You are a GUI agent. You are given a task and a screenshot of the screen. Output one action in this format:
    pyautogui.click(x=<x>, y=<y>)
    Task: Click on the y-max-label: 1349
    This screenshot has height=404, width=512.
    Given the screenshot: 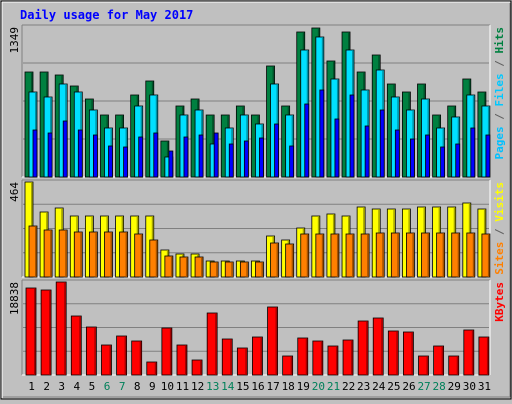 What is the action you would take?
    pyautogui.click(x=14, y=40)
    